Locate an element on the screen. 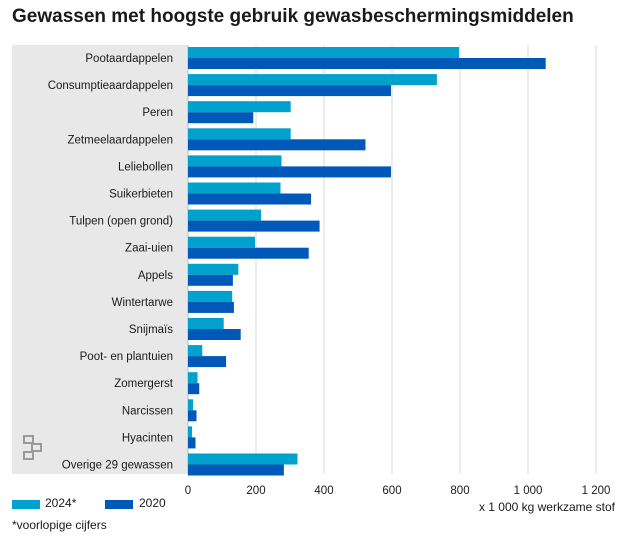 The height and width of the screenshot is (539, 626). category-label: Zetmeelaardappelen is located at coordinates (121, 140).